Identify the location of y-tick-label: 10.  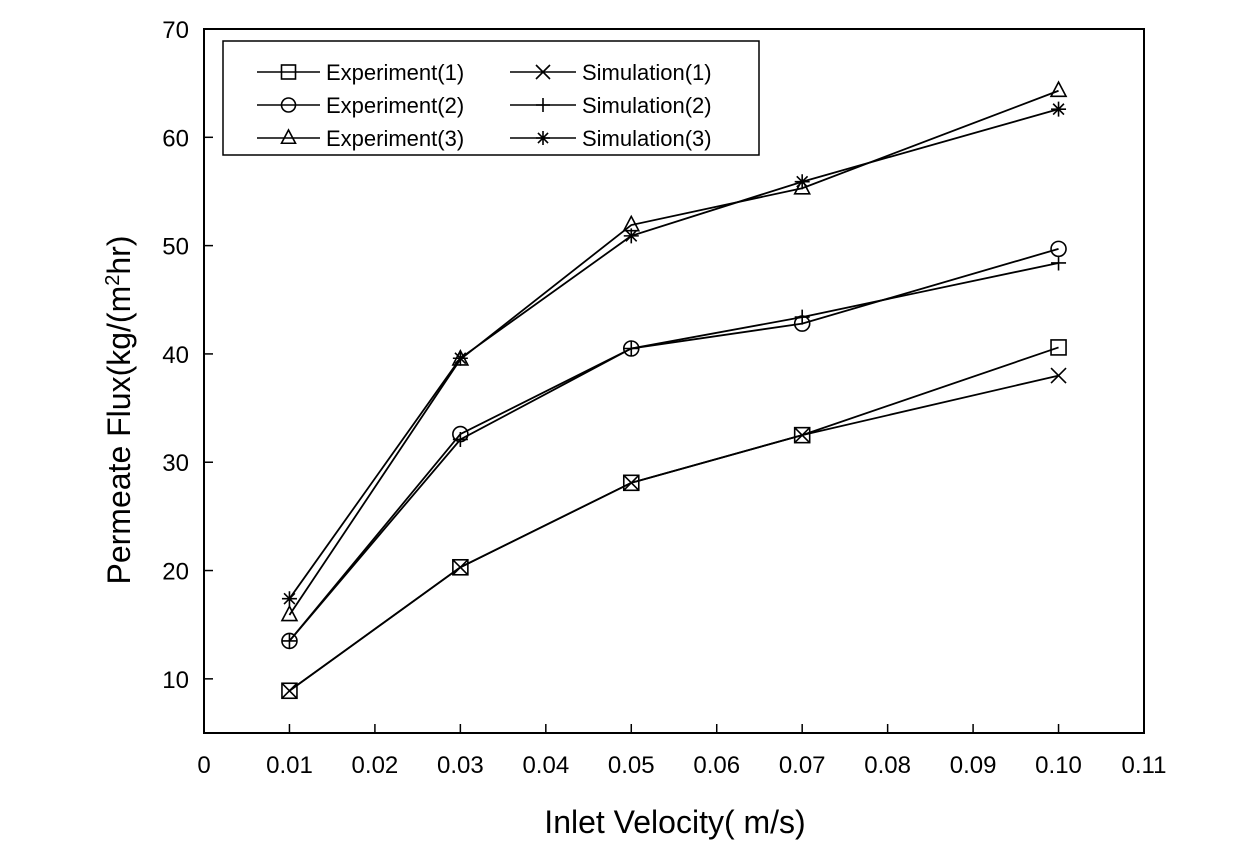
(175, 680).